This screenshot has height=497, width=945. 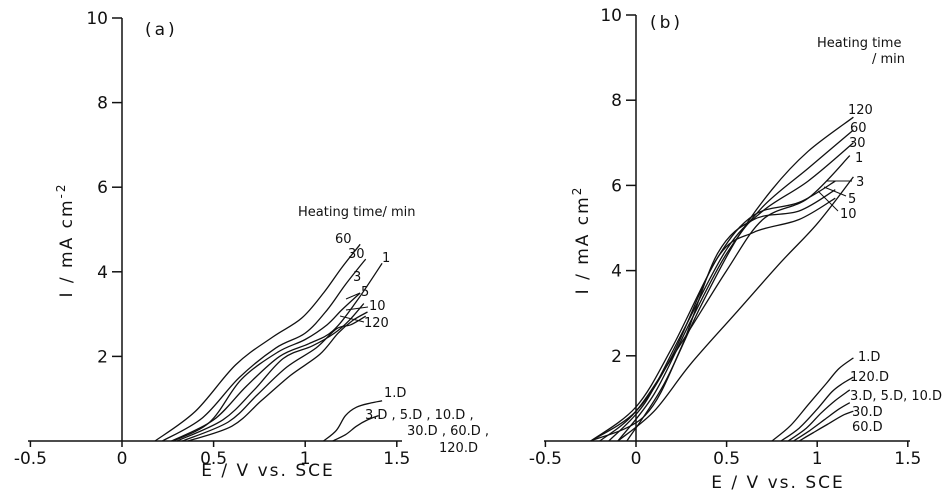 What do you see at coordinates (267, 471) in the screenshot?
I see `panel-a-x-axis-title: E / V vs. SCE` at bounding box center [267, 471].